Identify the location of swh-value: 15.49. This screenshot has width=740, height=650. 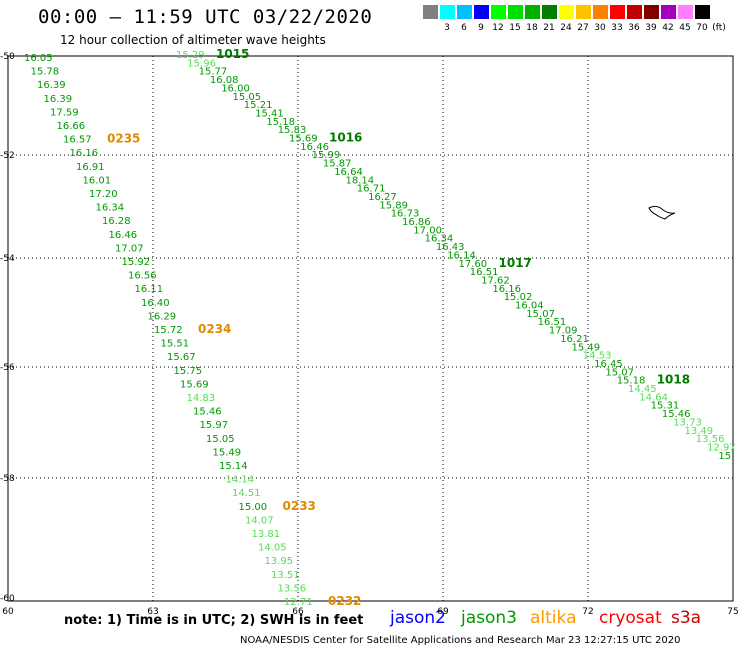
(227, 452).